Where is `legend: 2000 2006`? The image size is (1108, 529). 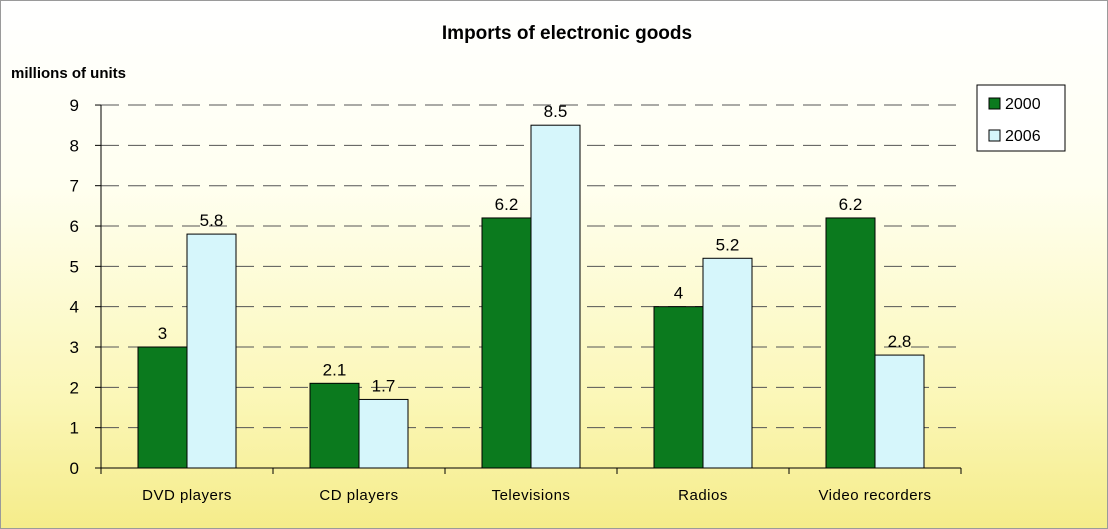 legend: 2000 2006 is located at coordinates (1021, 118).